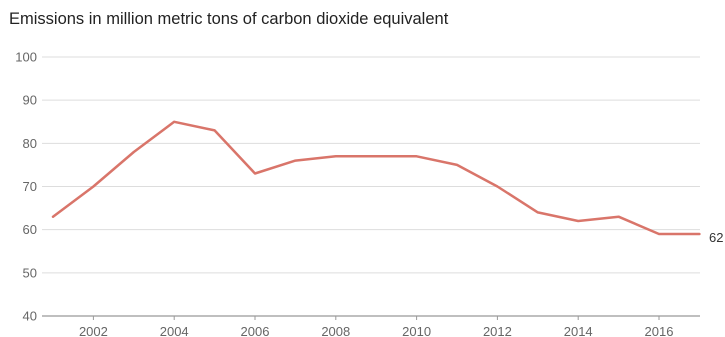 This screenshot has width=725, height=337. Describe the element at coordinates (30, 186) in the screenshot. I see `y-tick-label: 70` at that location.